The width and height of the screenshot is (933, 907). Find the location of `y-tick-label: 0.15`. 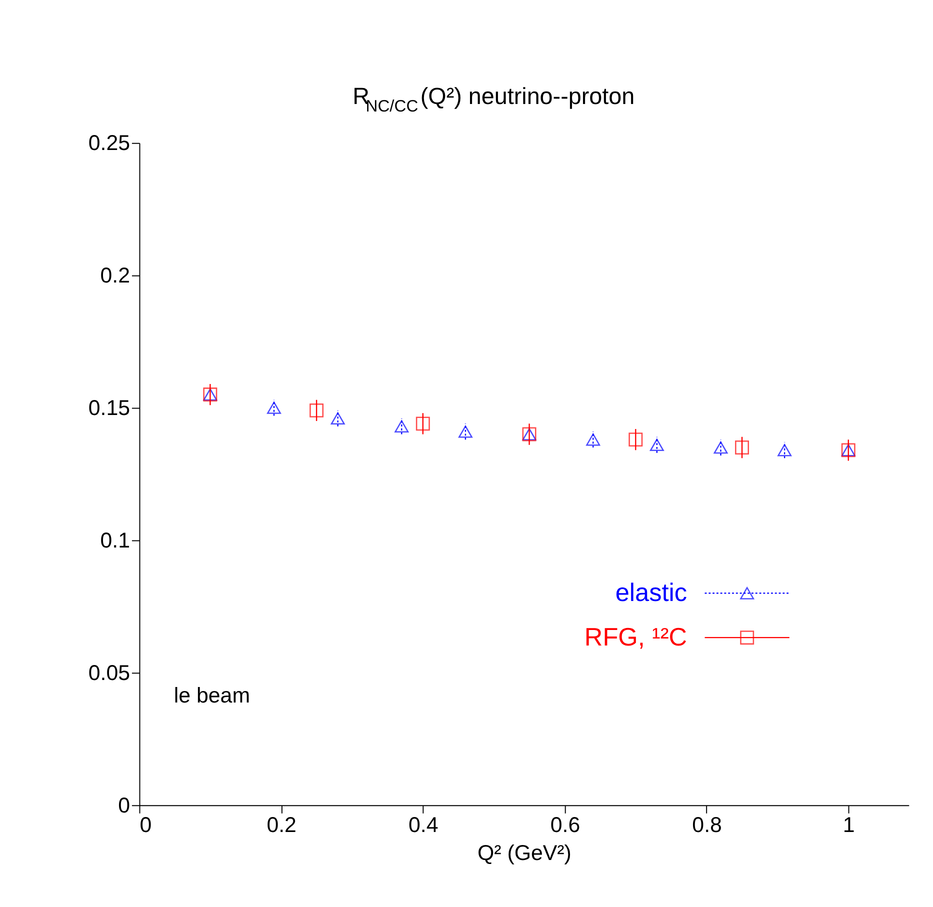

y-tick-label: 0.15 is located at coordinates (109, 408).